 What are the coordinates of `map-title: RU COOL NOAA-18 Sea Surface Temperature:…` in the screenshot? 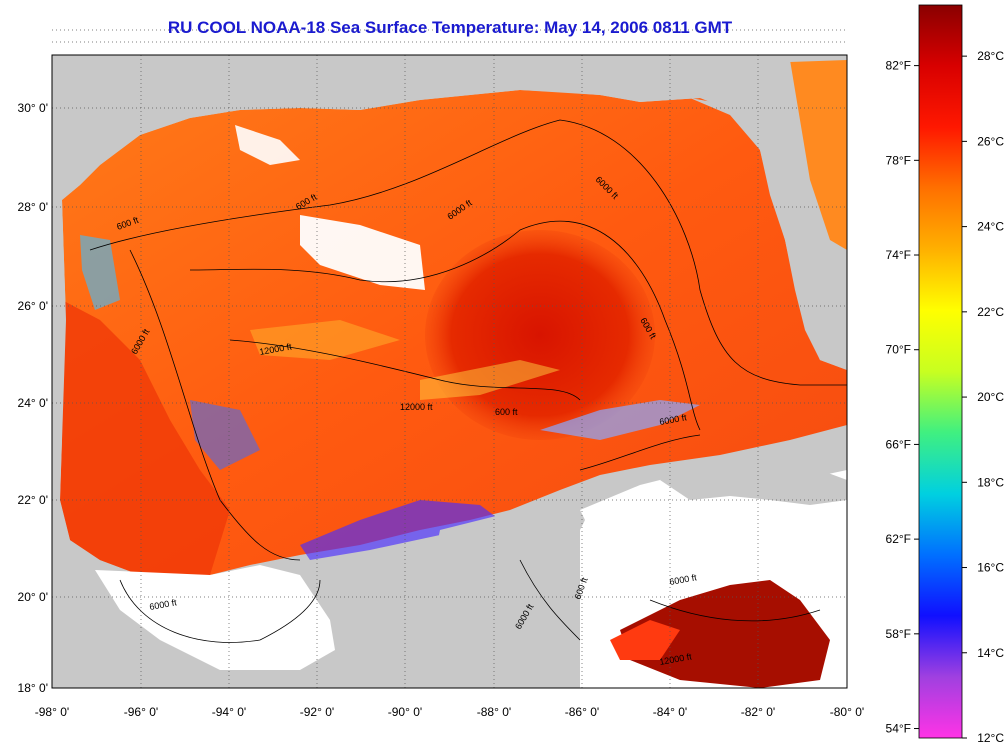 It's located at (450, 27).